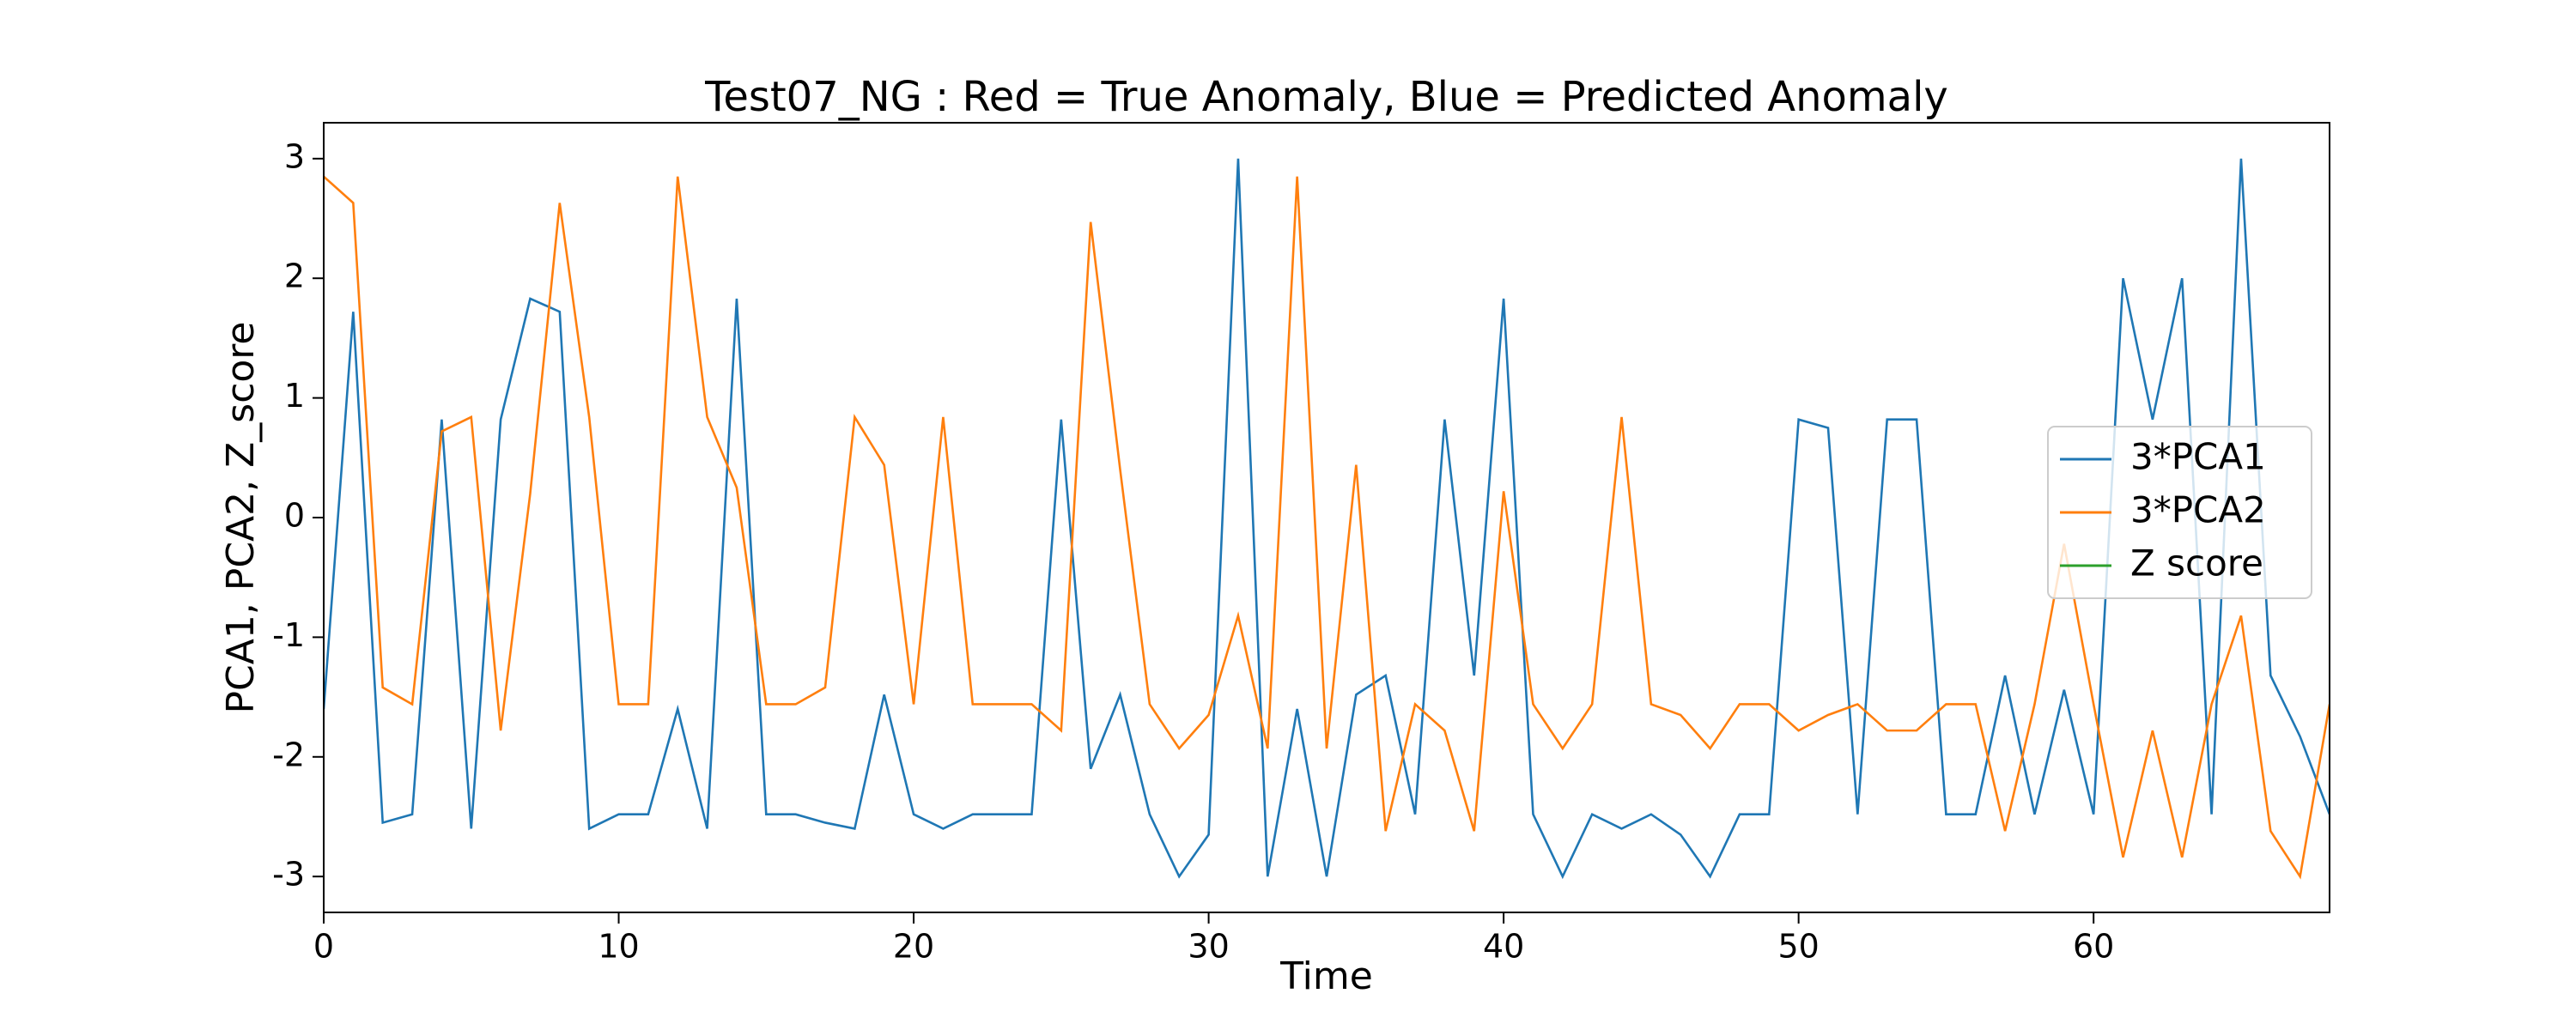  Describe the element at coordinates (2196, 563) in the screenshot. I see `legend-label: Z score` at that location.